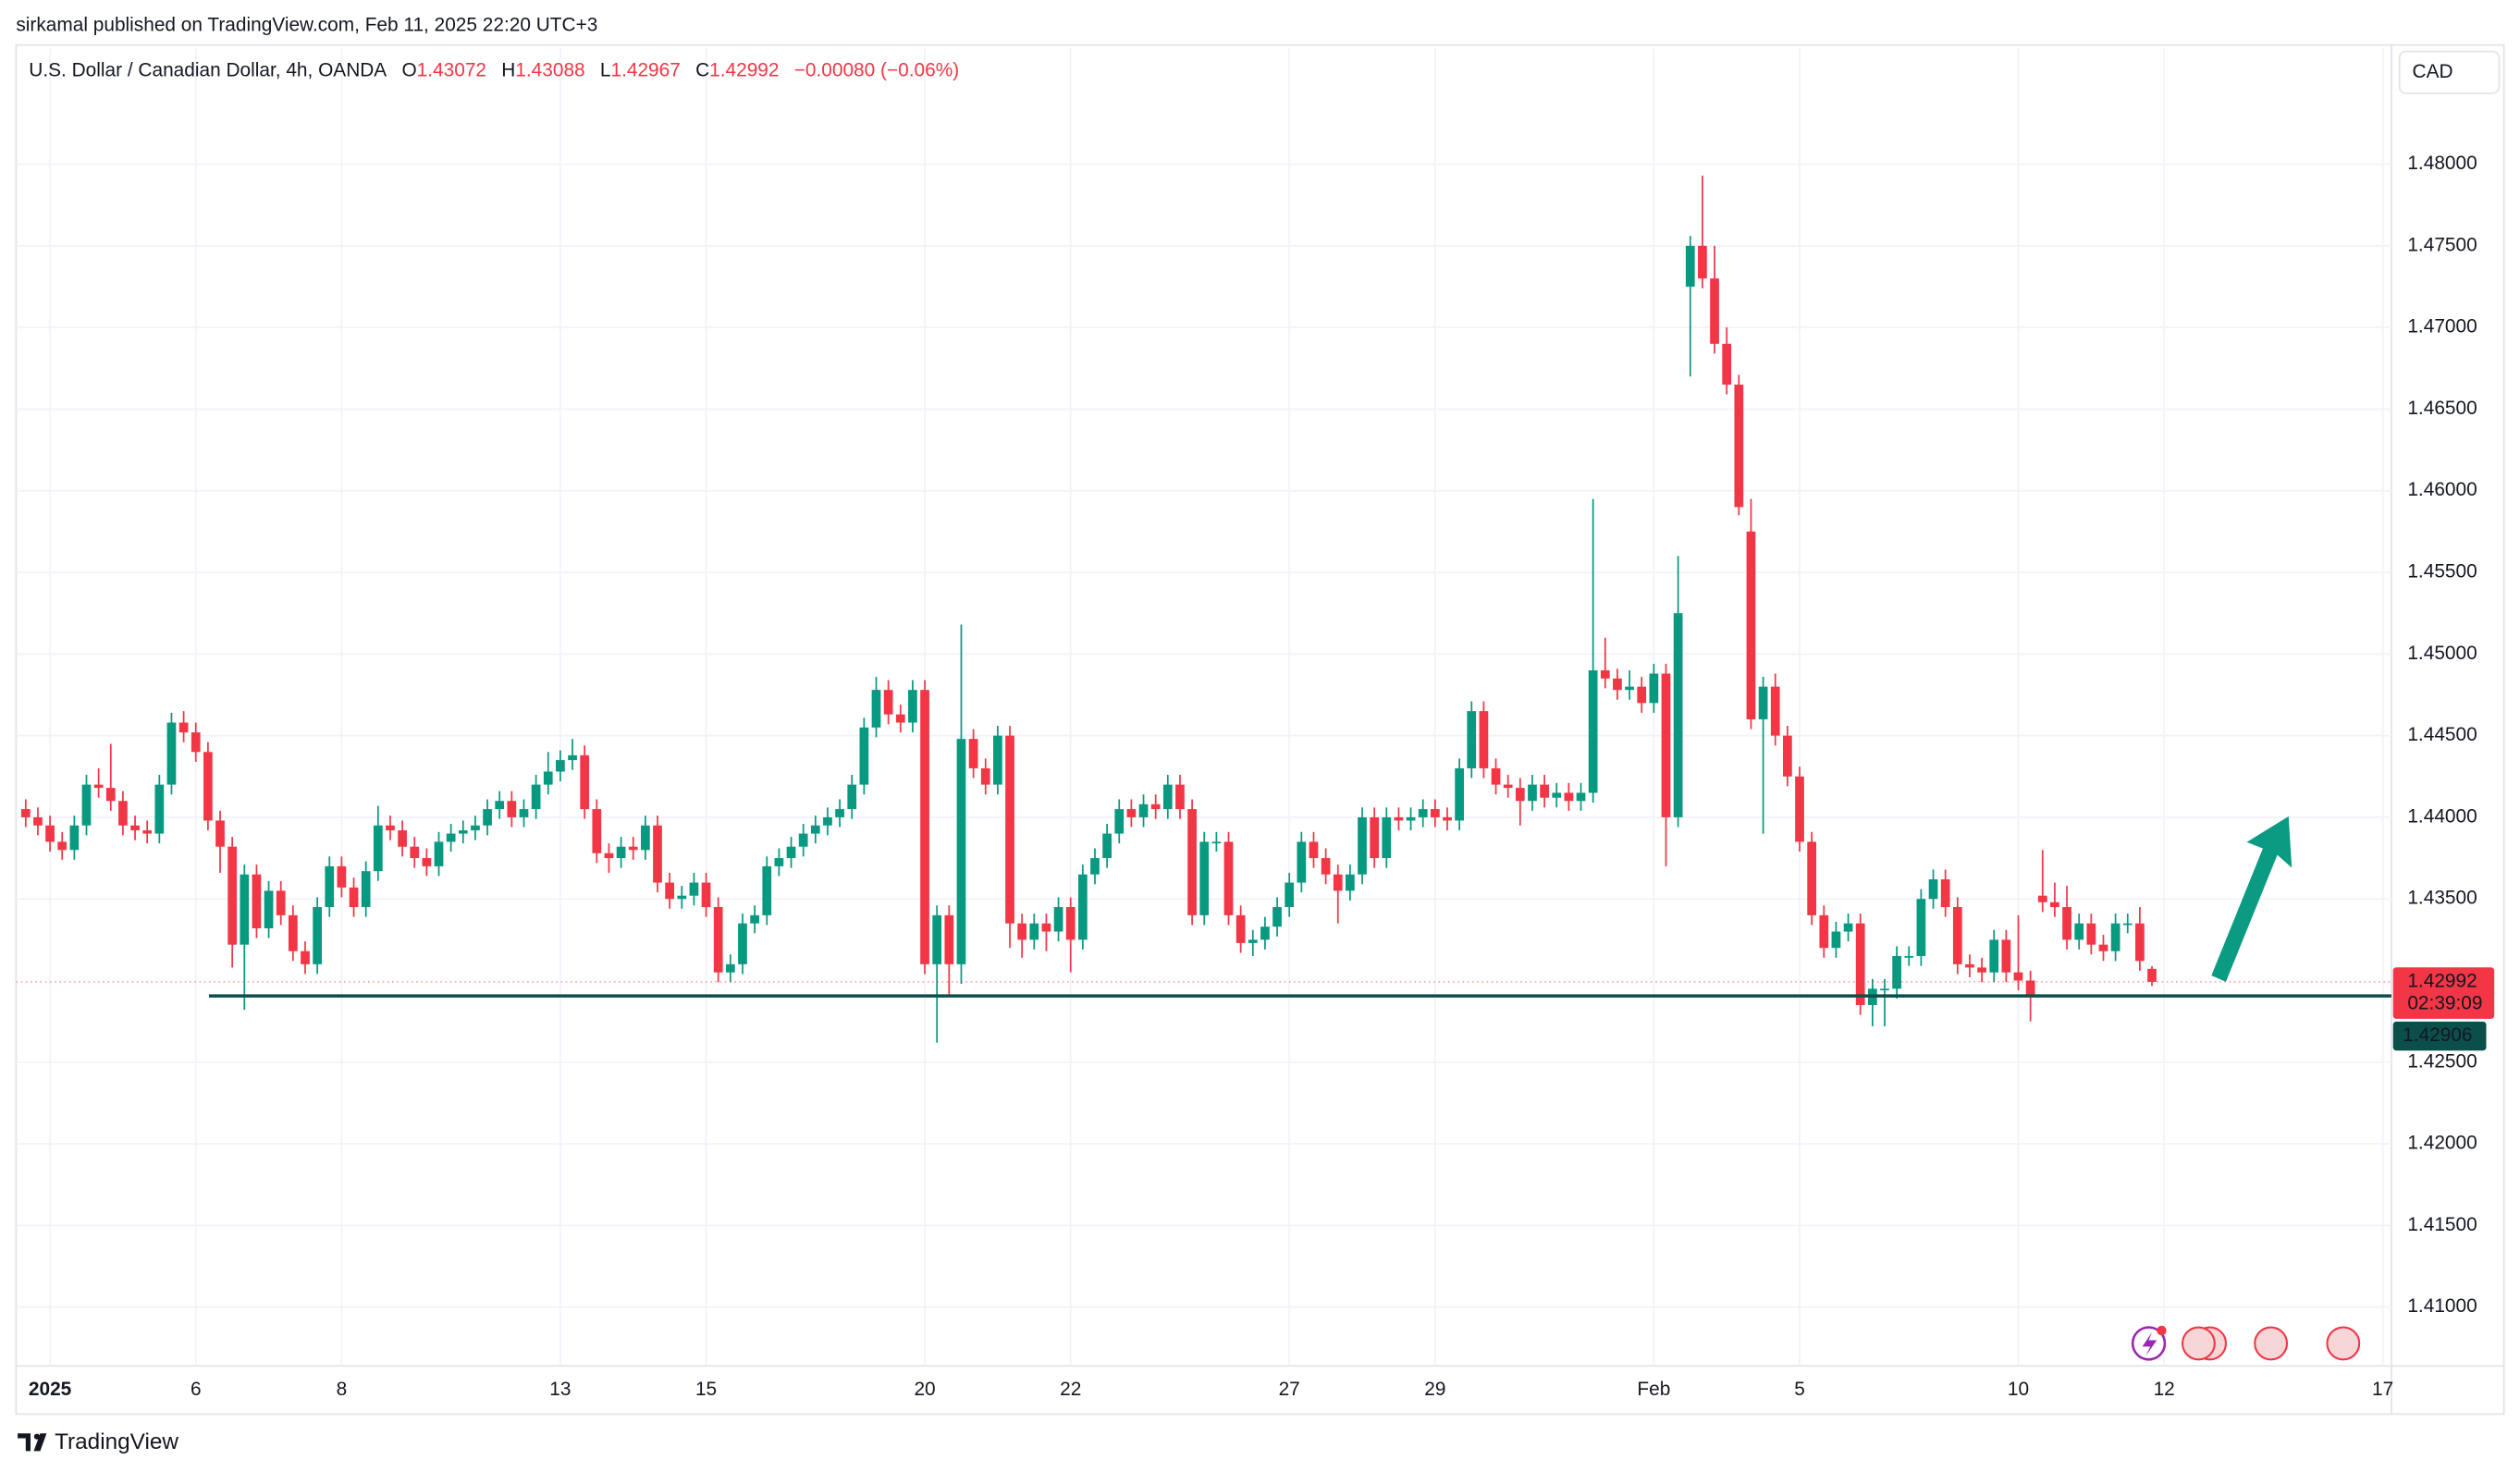 This screenshot has width=2520, height=1472. Describe the element at coordinates (116, 1441) in the screenshot. I see `brand-name: TradingView` at that location.